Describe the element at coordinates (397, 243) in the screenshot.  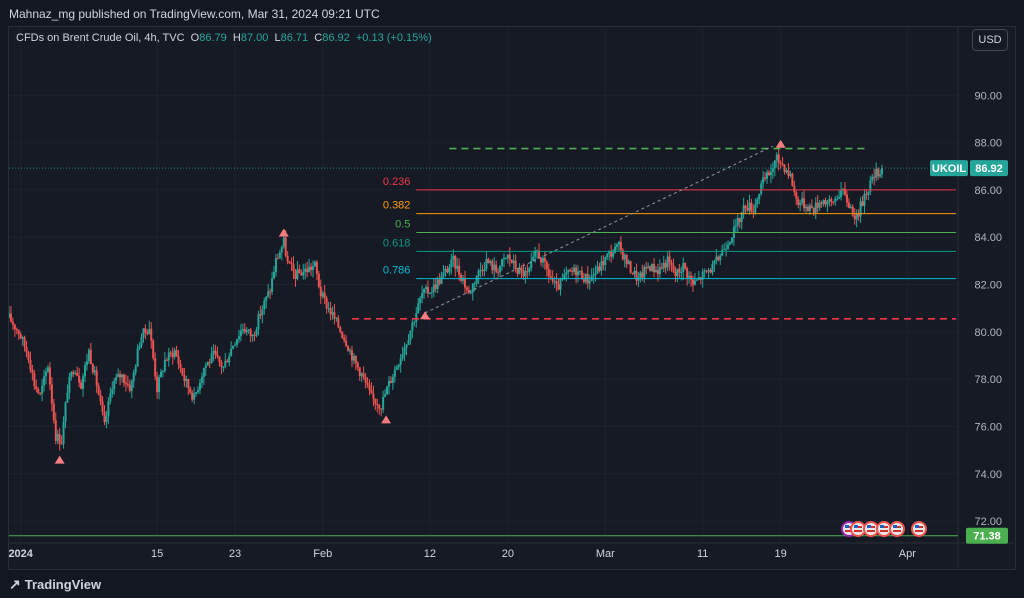
I see `fib-level-label-3: 0.618` at that location.